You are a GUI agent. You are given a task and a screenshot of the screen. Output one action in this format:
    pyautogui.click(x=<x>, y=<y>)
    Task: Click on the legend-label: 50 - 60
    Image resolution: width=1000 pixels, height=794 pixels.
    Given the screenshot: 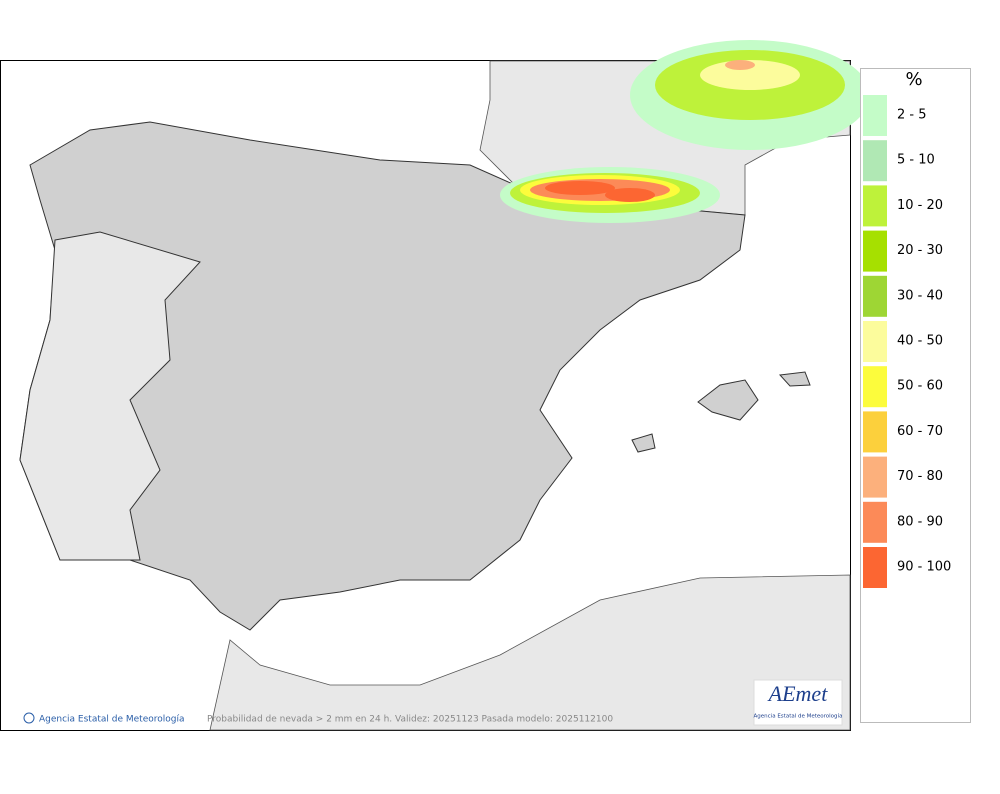 What is the action you would take?
    pyautogui.click(x=920, y=386)
    